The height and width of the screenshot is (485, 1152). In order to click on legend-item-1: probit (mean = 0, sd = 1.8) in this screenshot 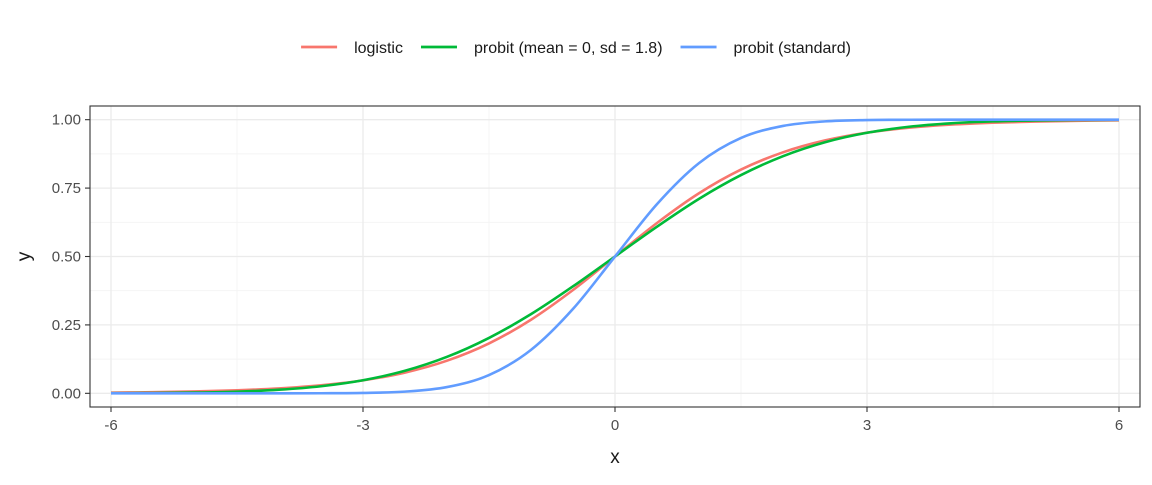, I will do `click(541, 48)`.